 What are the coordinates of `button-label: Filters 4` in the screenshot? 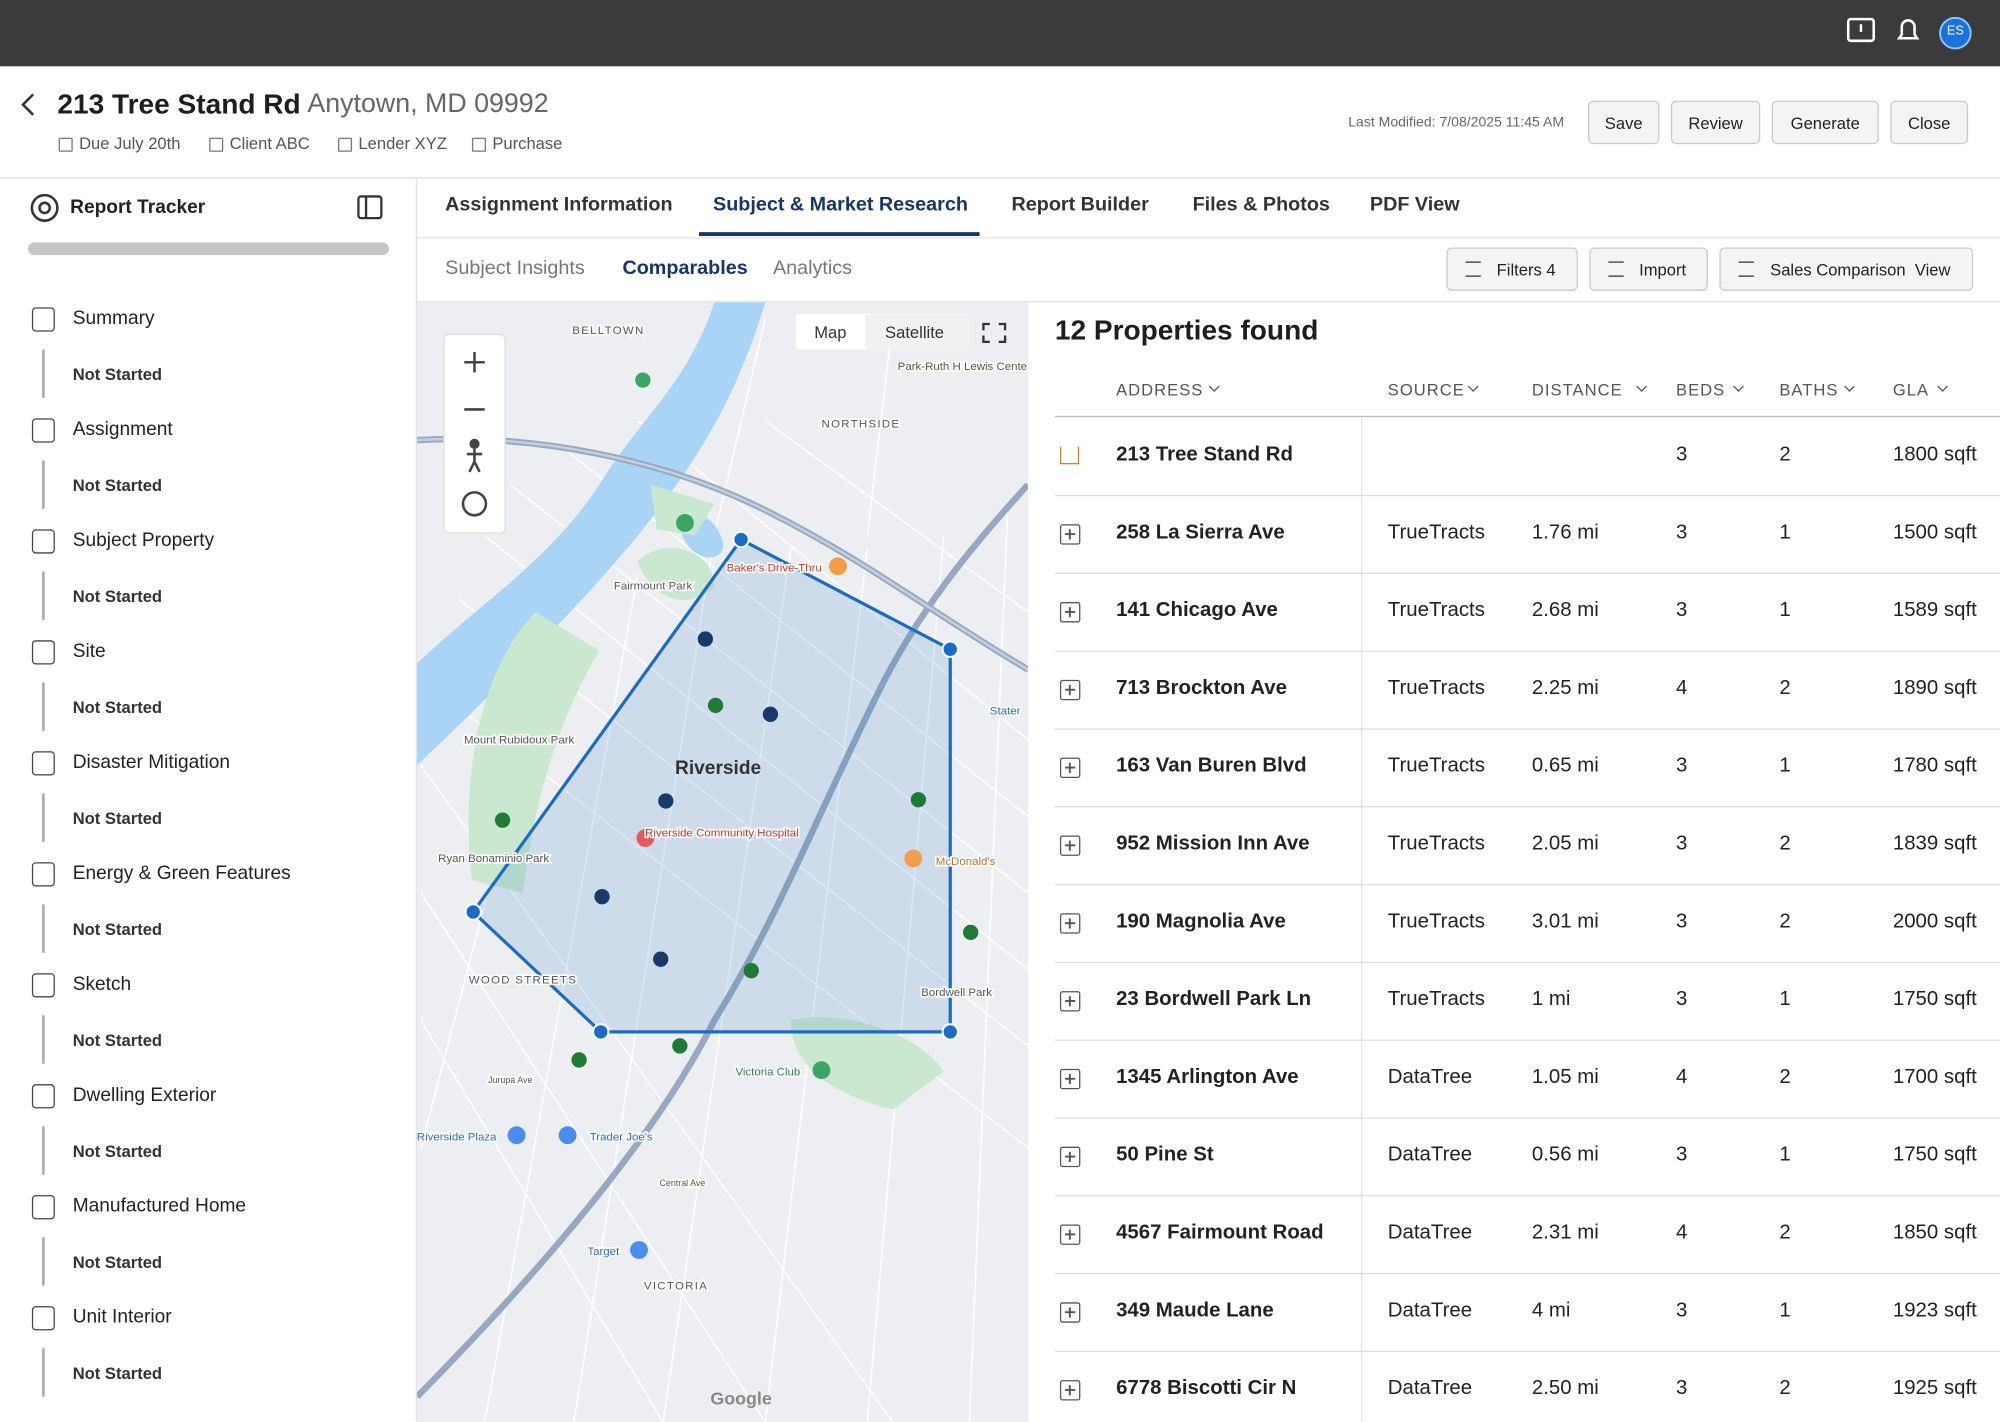 It's located at (1526, 269).